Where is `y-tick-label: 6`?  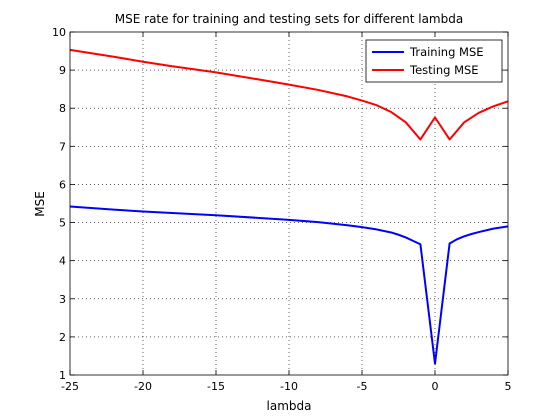
y-tick-label: 6 is located at coordinates (62, 184).